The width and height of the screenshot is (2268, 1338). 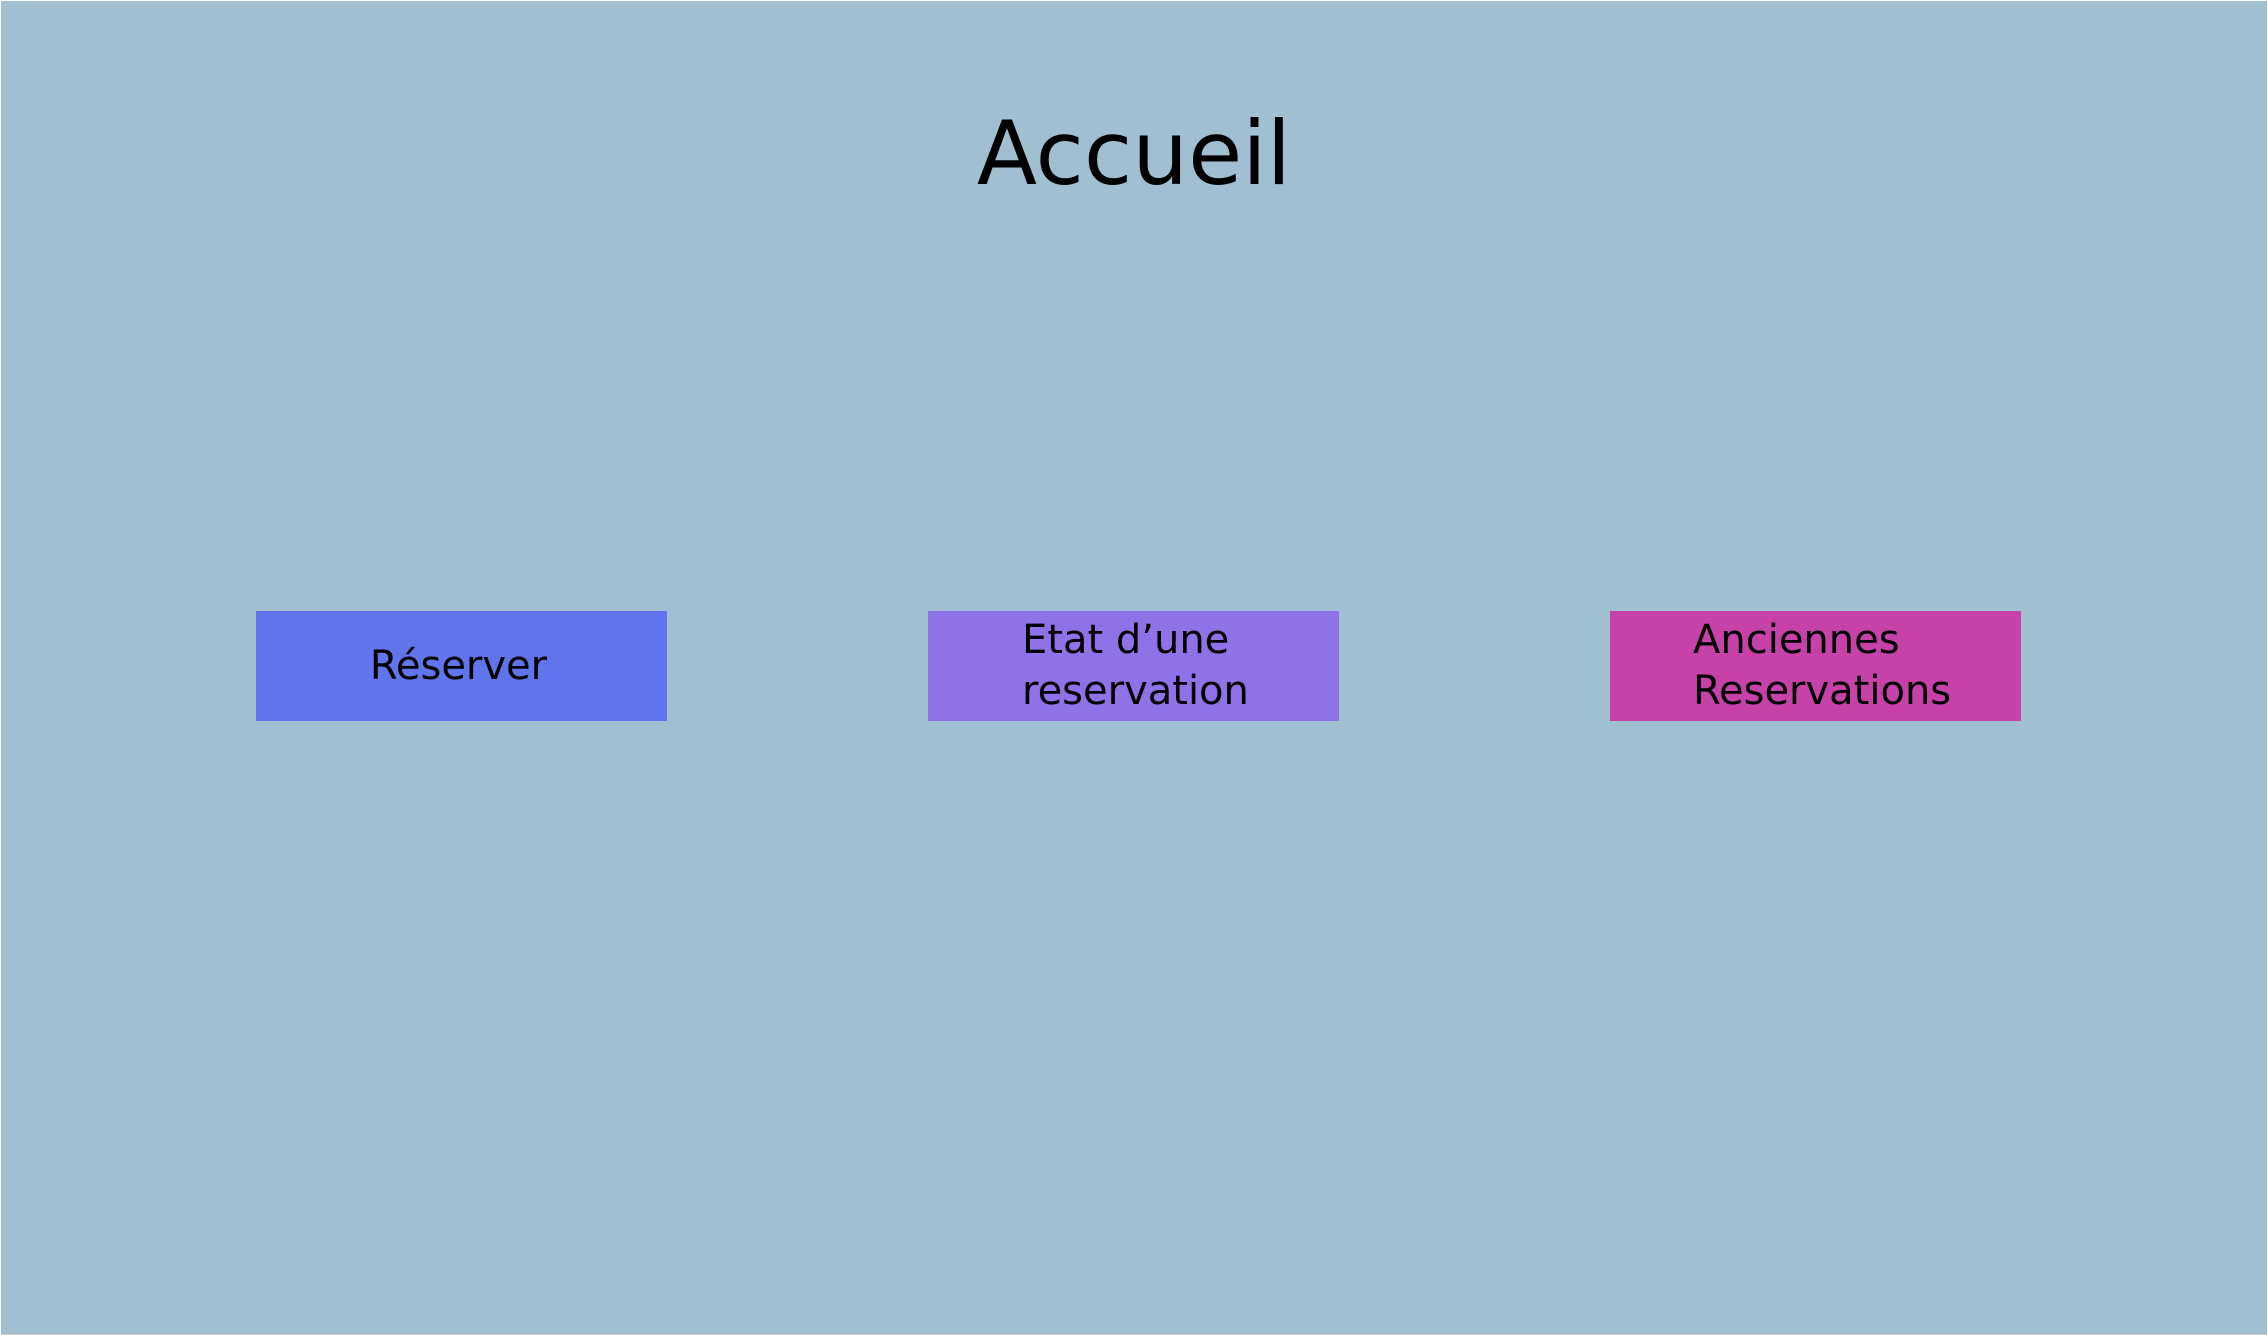 What do you see at coordinates (1126, 640) in the screenshot?
I see `etat-reservation-button-label-line-1: Etat d’une` at bounding box center [1126, 640].